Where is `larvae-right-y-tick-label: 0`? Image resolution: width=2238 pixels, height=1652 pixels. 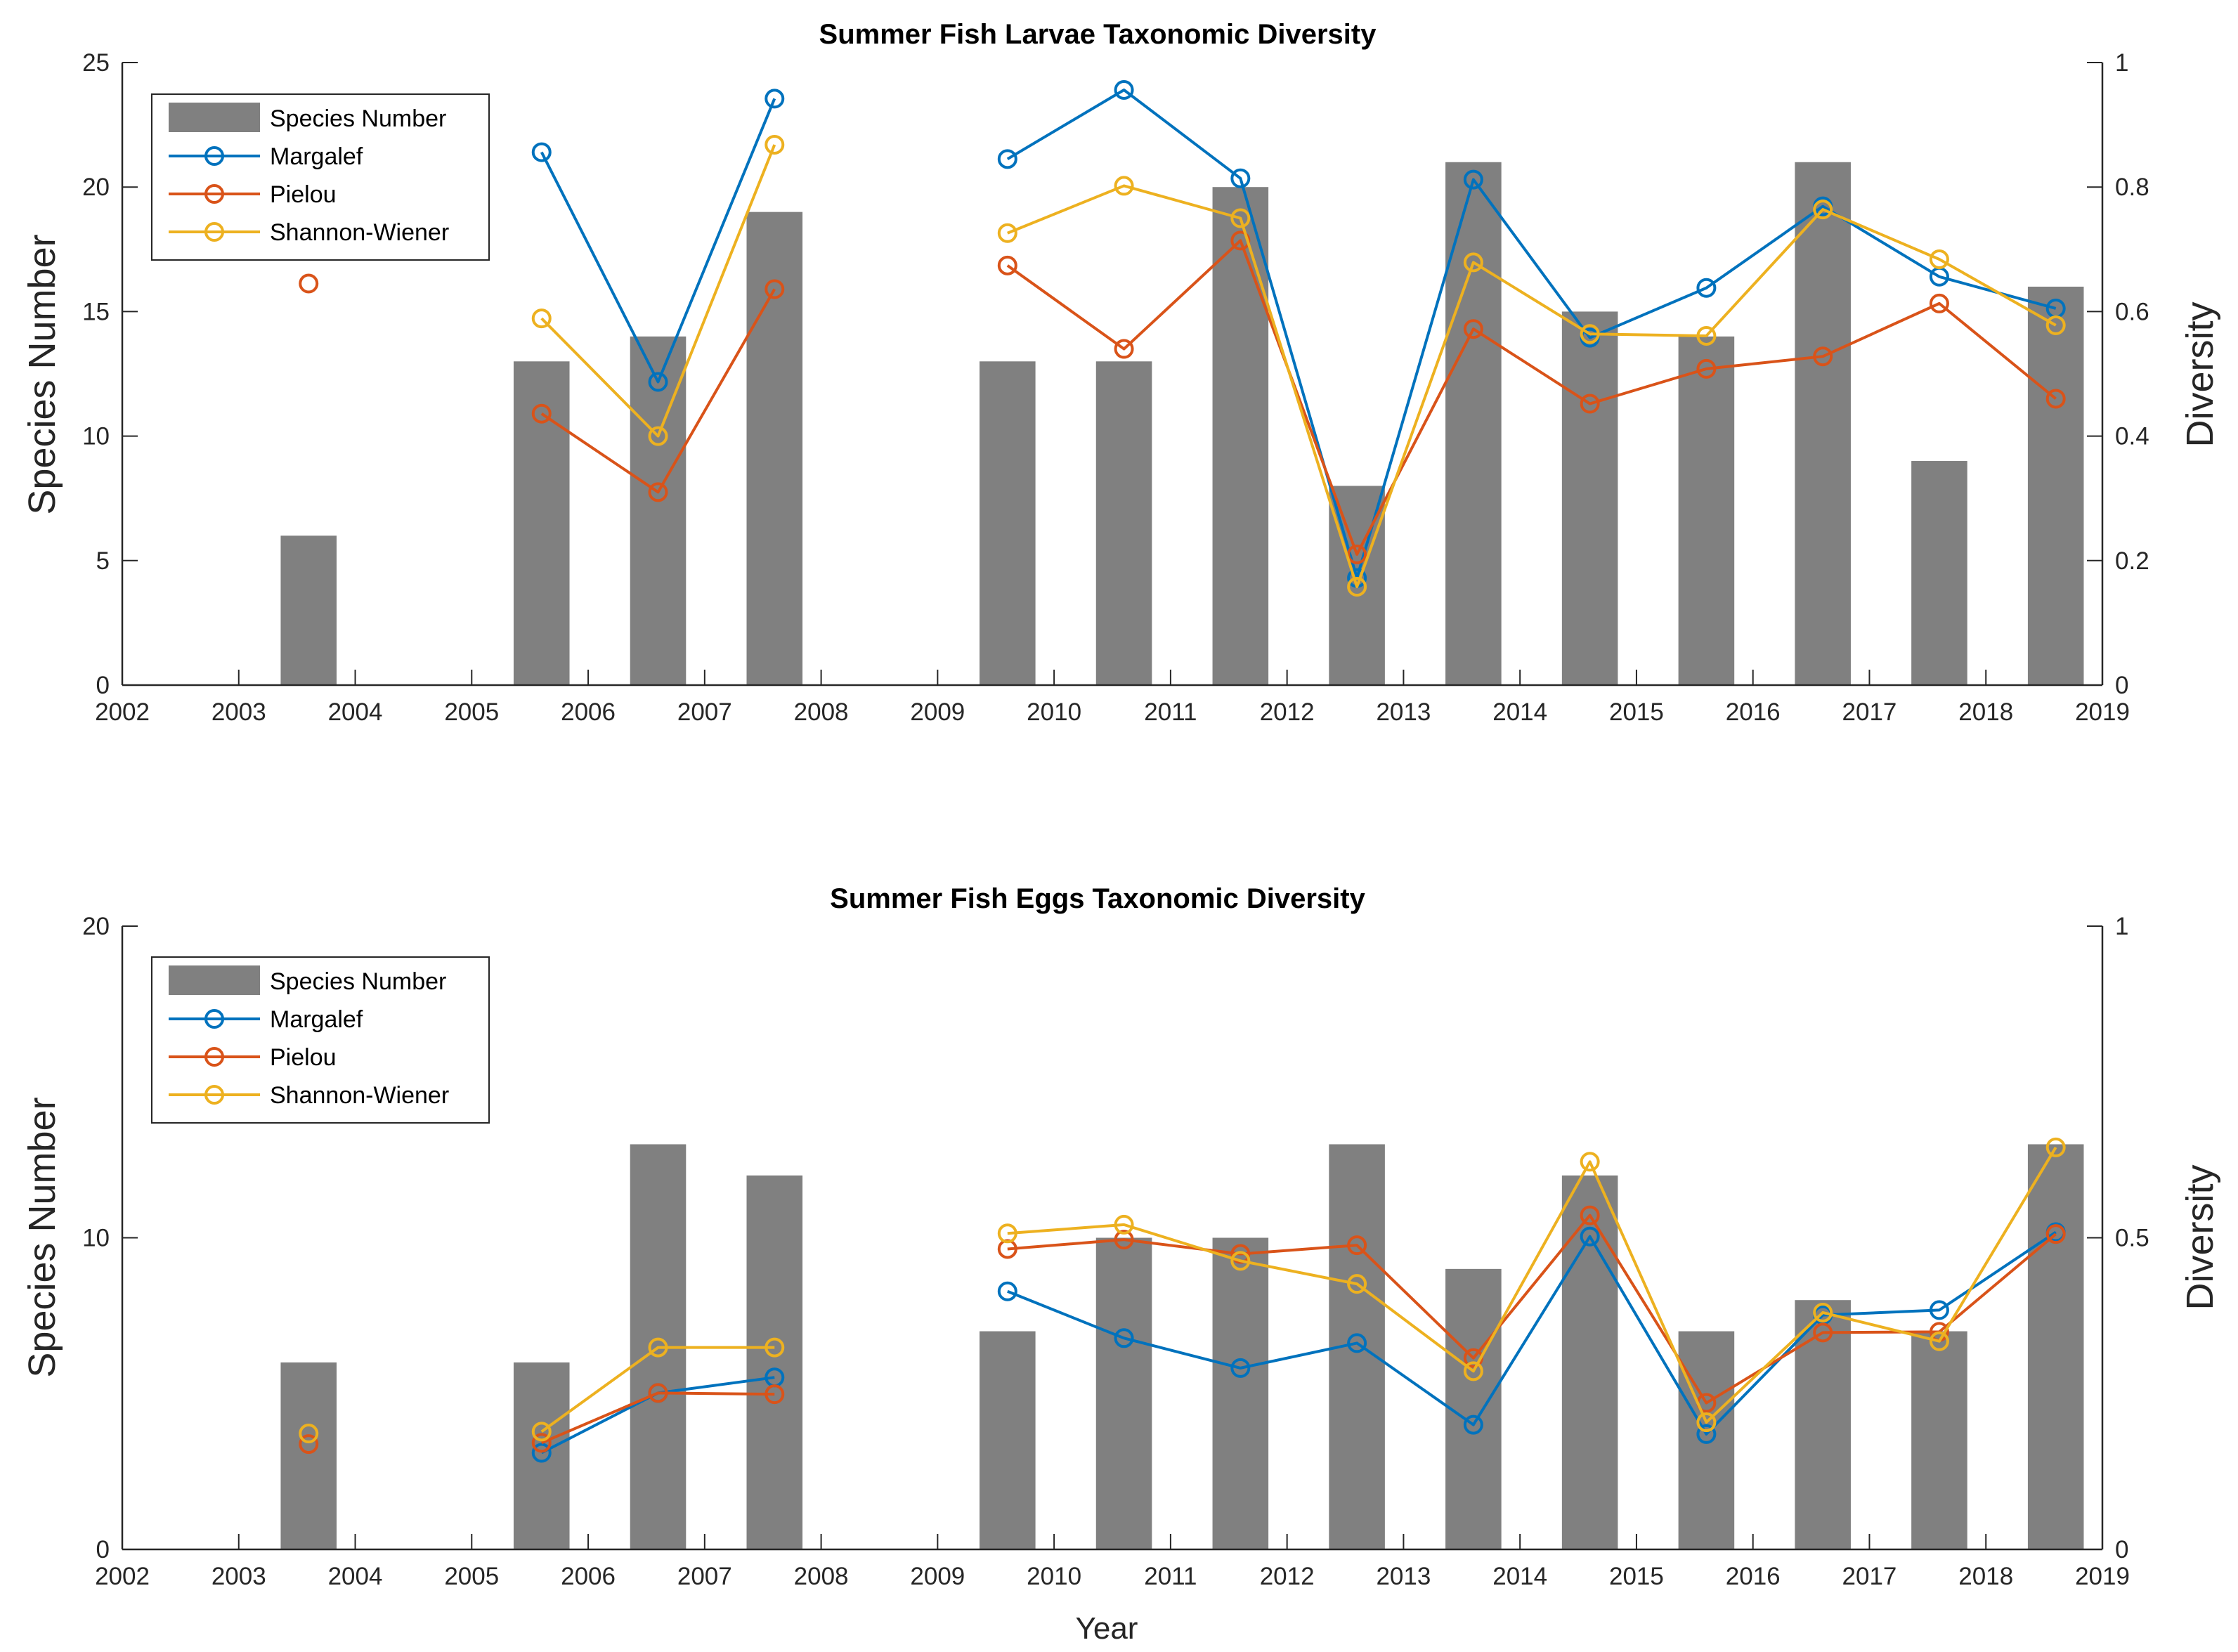 larvae-right-y-tick-label: 0 is located at coordinates (2121, 685).